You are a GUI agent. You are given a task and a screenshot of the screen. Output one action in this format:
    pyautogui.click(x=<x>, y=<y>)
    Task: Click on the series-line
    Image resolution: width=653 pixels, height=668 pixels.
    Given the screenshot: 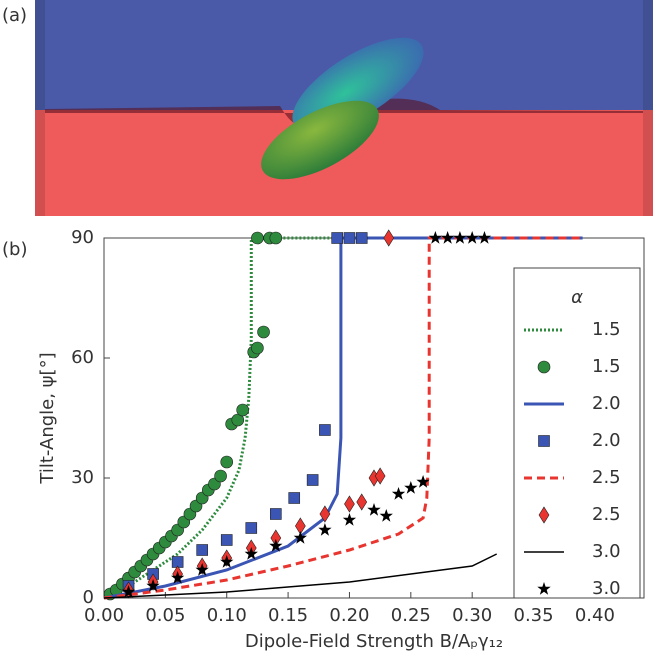 What is the action you would take?
    pyautogui.click(x=300, y=576)
    